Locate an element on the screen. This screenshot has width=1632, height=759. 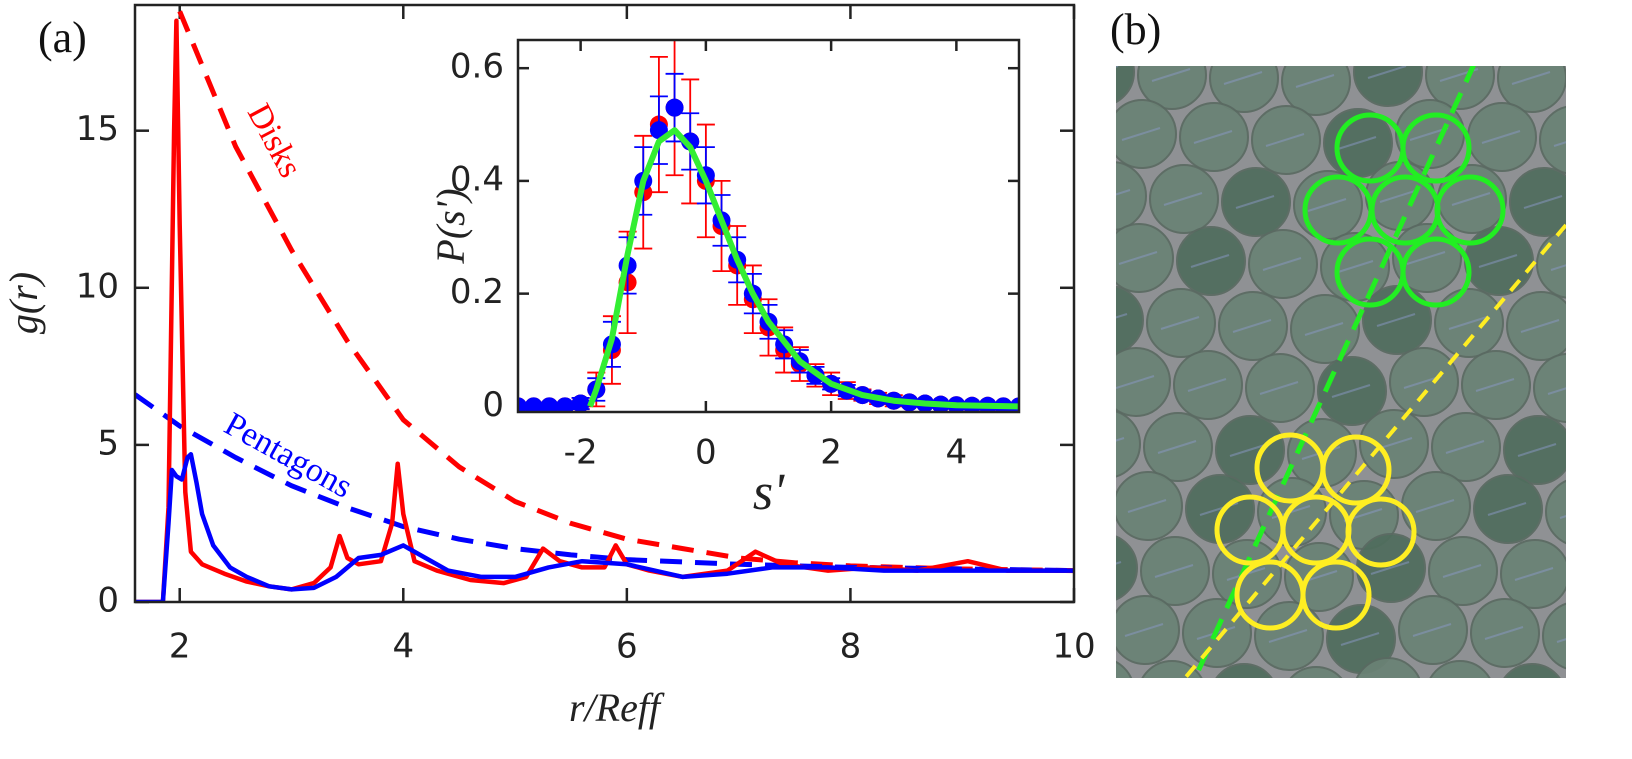
y-tick-label: 5 is located at coordinates (108, 443).